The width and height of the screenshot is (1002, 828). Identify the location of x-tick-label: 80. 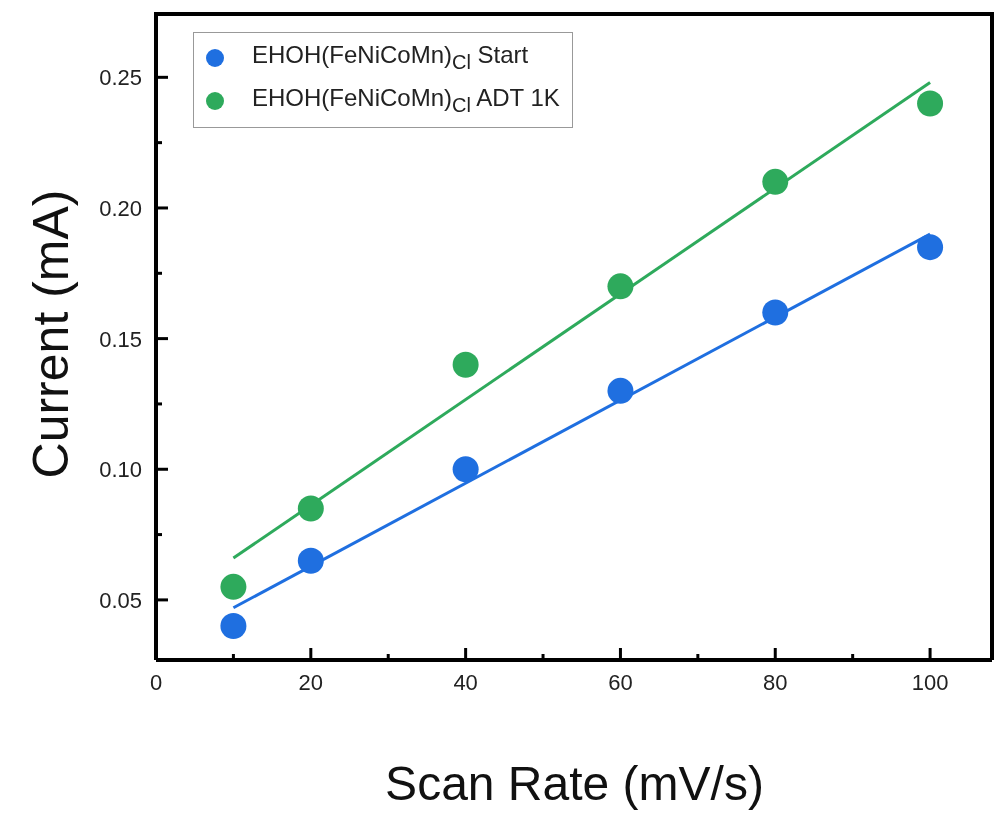
(775, 682).